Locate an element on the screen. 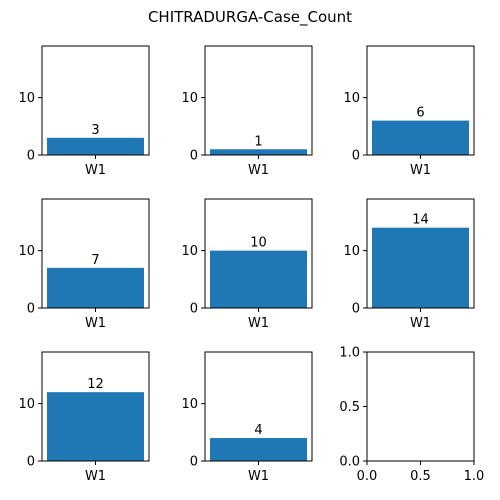  bar-value-label: 3 is located at coordinates (95, 130).